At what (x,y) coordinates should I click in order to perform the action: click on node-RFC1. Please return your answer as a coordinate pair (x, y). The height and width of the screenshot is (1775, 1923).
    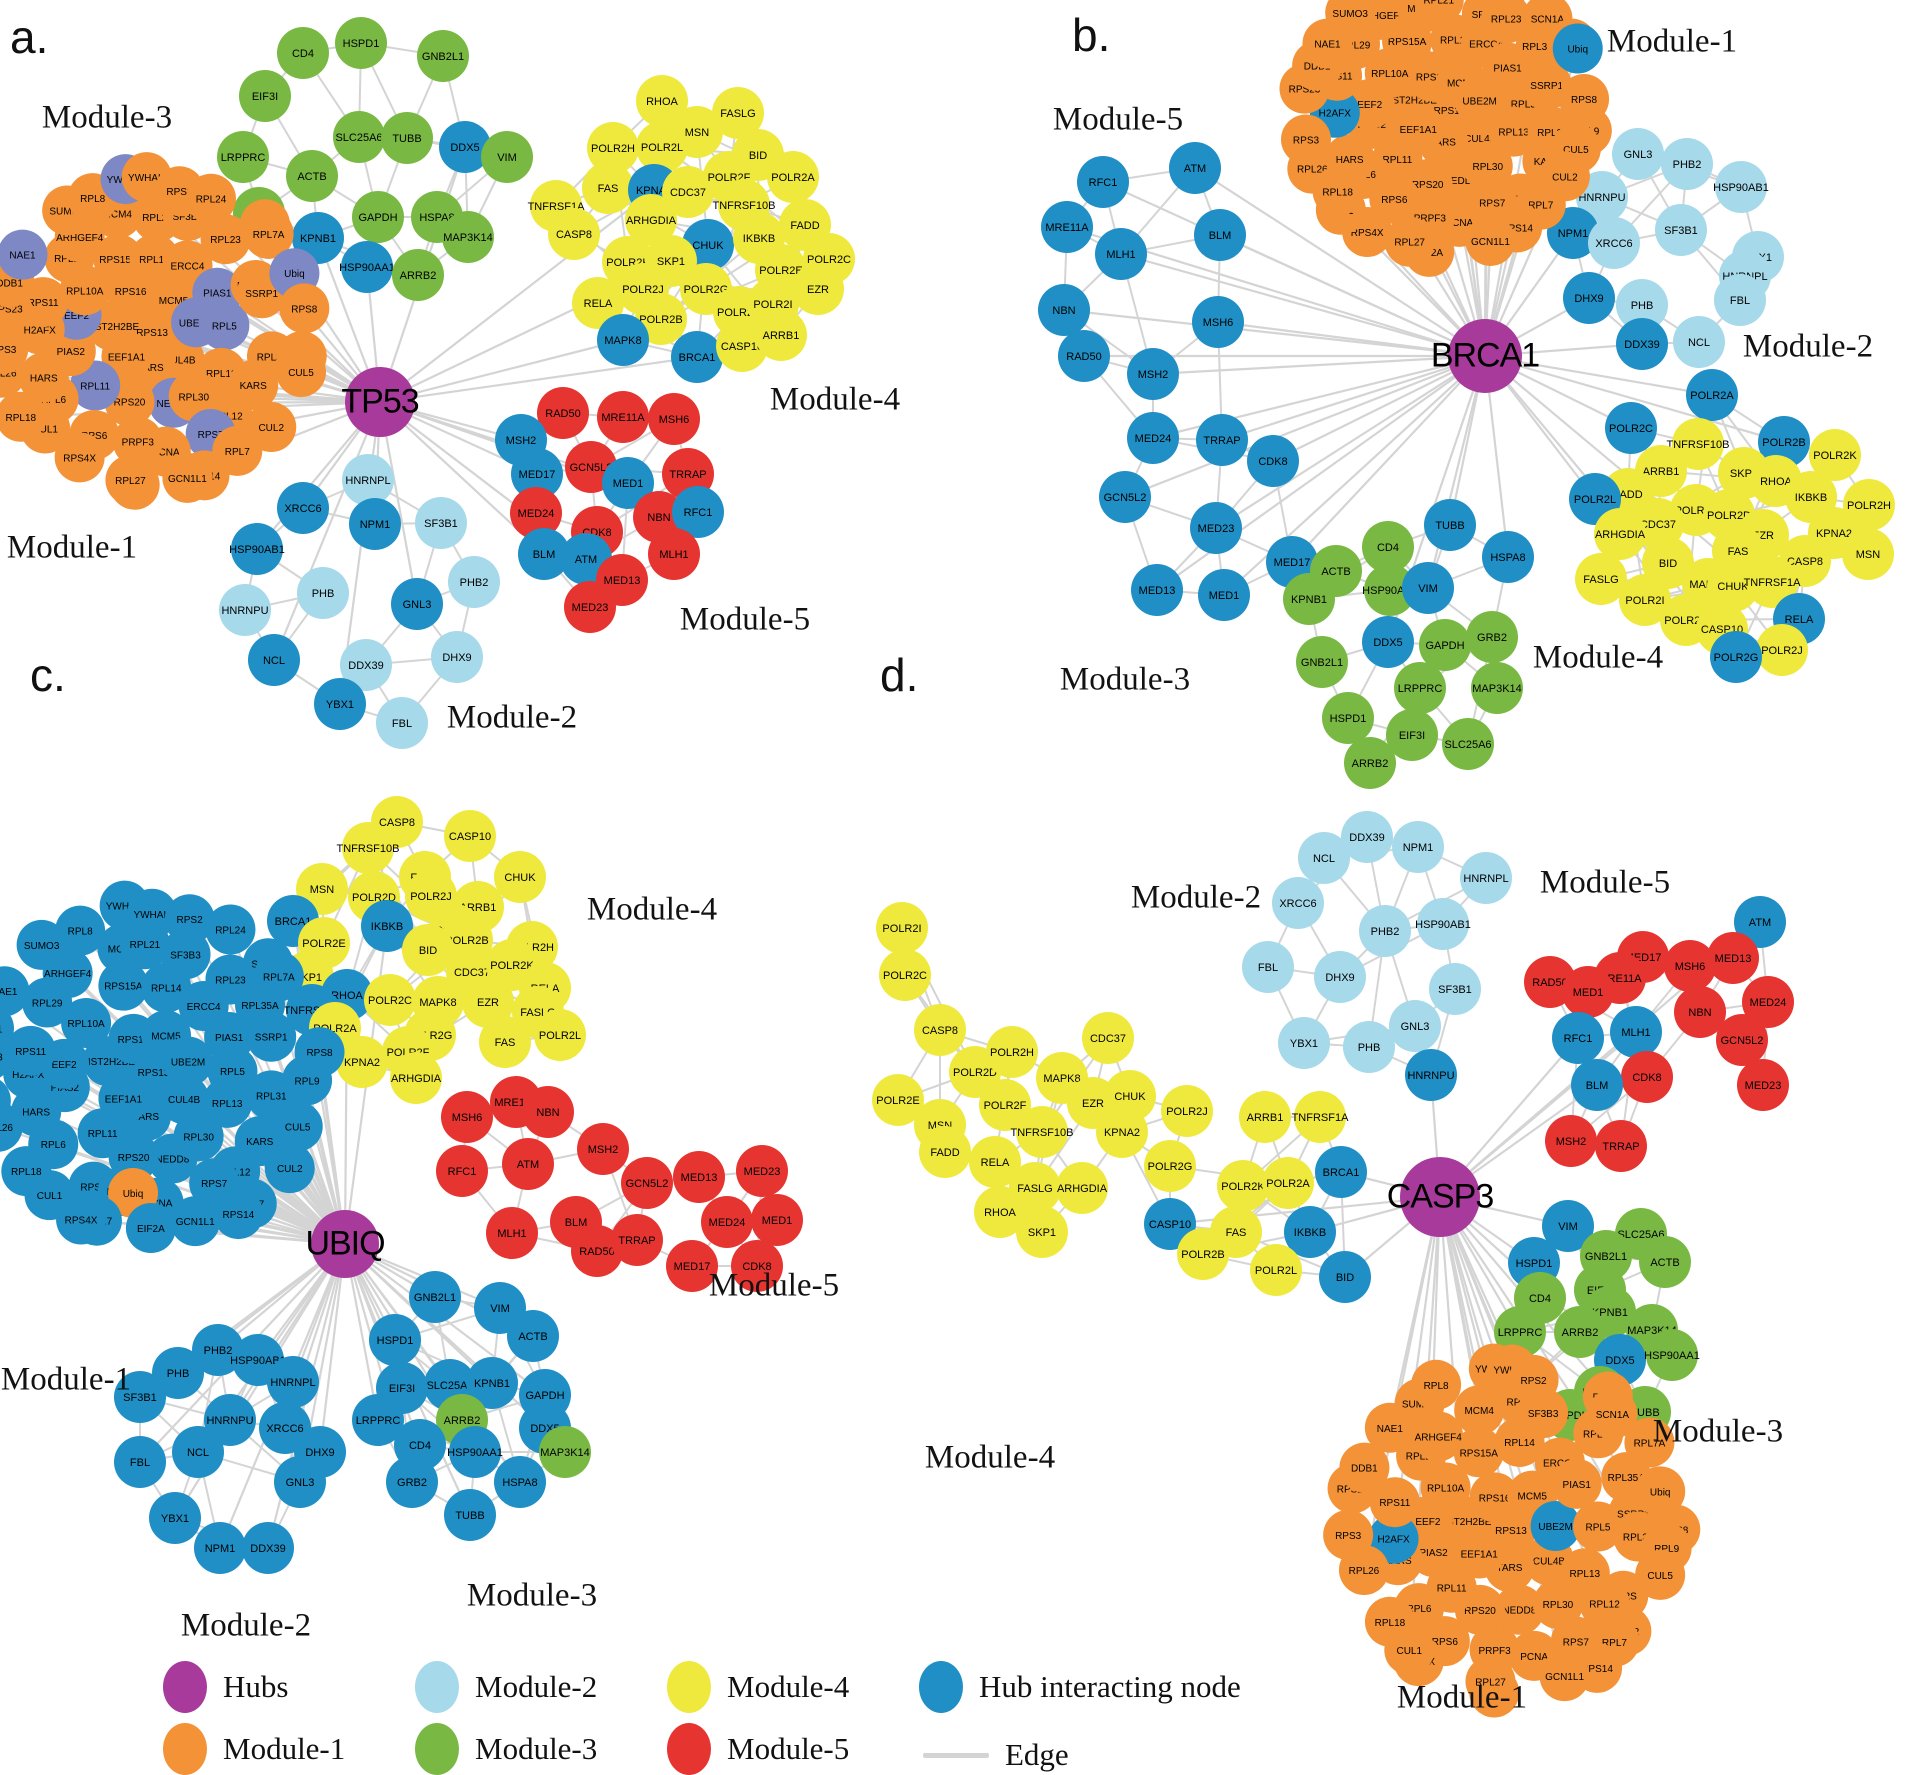
    Looking at the image, I should click on (1103, 182).